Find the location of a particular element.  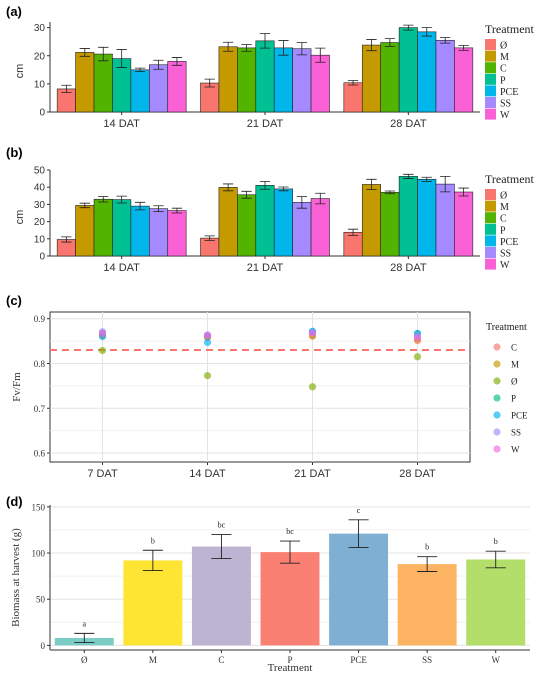

legend-key-P is located at coordinates (497, 398).